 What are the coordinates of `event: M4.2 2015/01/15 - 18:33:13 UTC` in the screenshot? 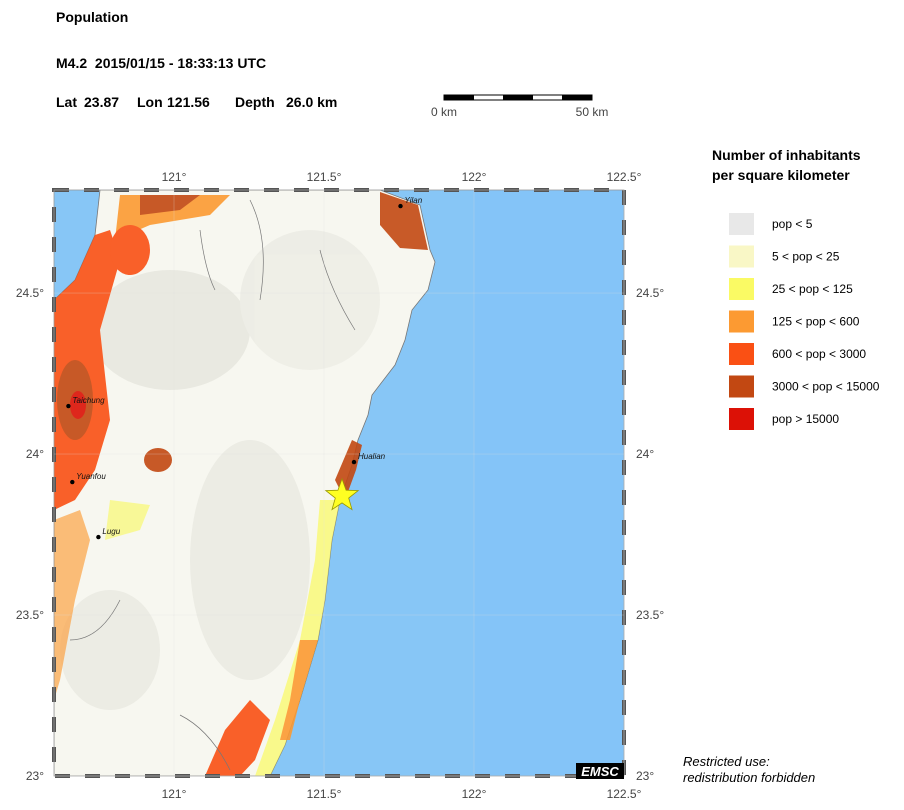 It's located at (161, 63).